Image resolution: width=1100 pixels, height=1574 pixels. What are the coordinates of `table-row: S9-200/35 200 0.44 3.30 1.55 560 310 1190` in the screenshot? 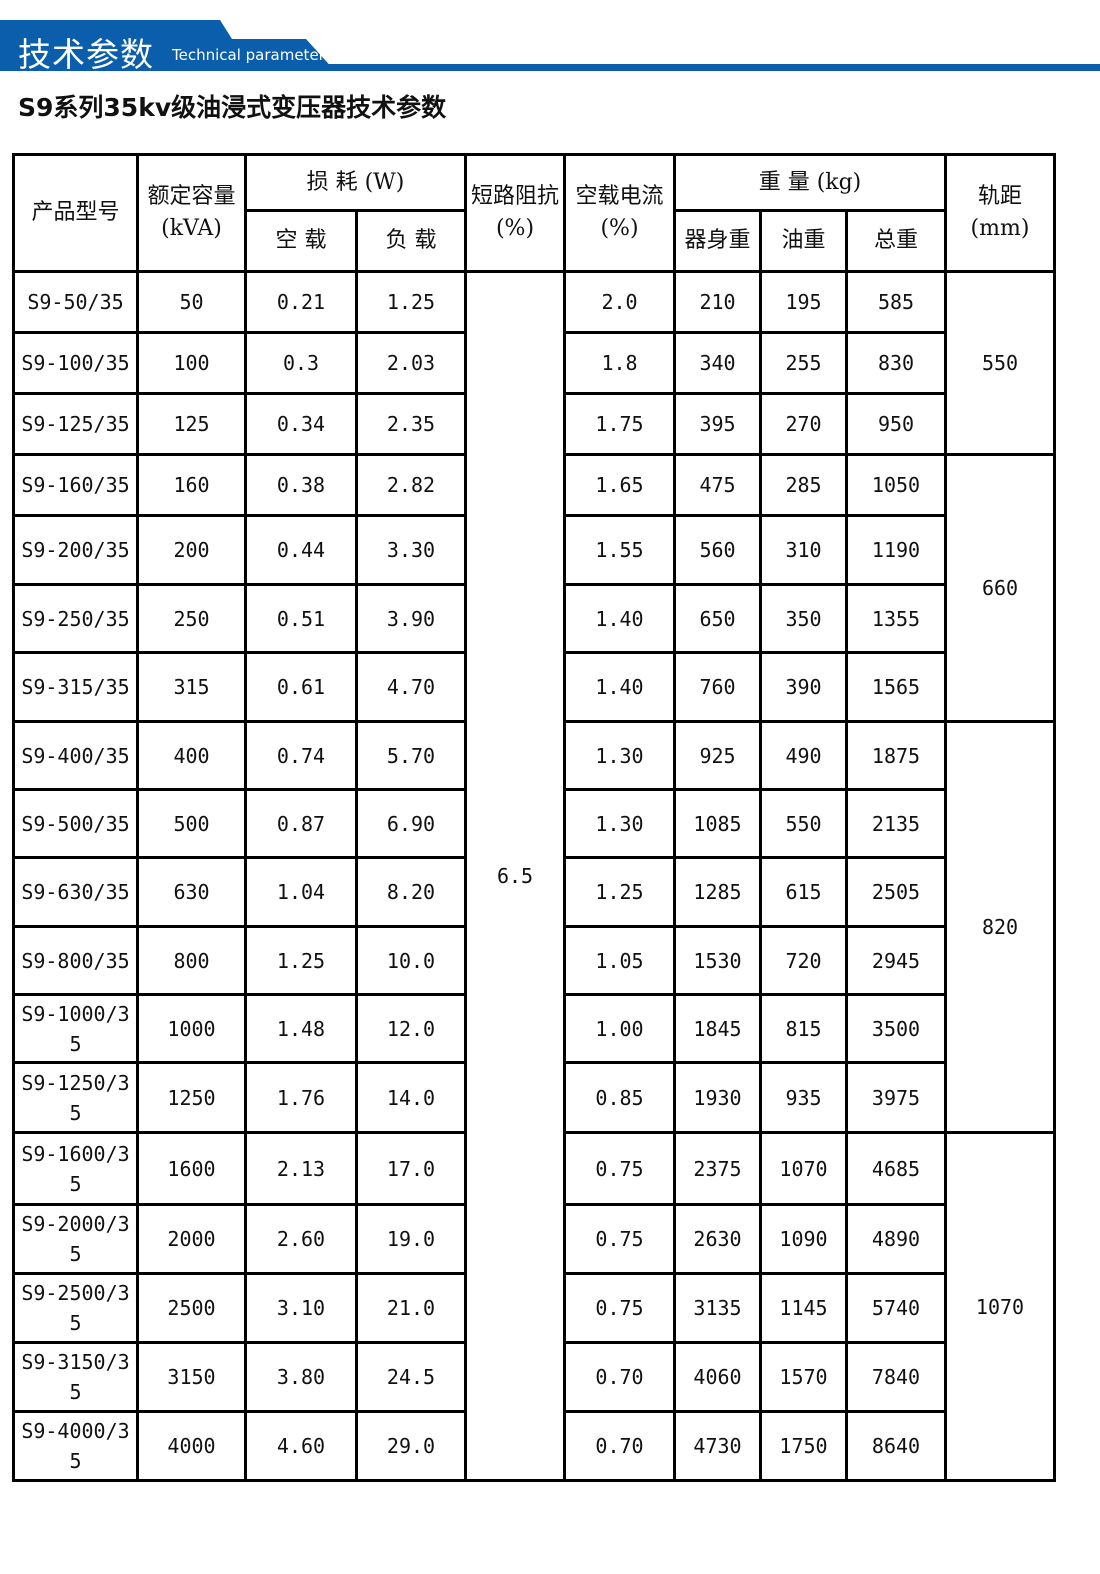 It's located at (533, 550).